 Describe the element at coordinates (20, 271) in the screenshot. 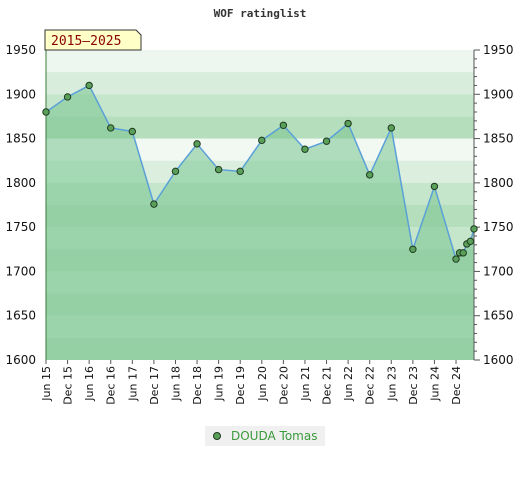

I see `y-tick-label-left: 1700` at that location.